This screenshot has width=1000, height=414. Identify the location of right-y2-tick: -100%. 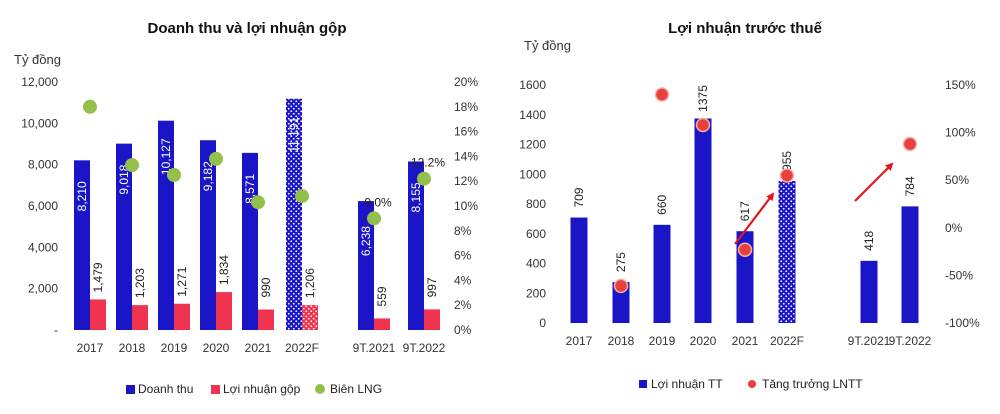
(962, 323).